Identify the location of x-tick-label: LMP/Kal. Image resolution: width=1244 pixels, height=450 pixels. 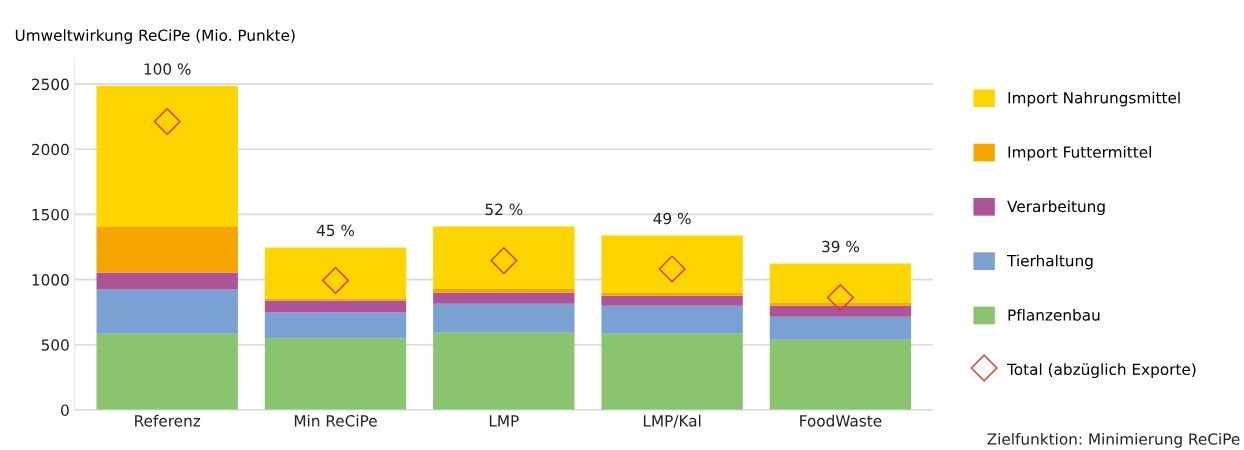
(672, 421).